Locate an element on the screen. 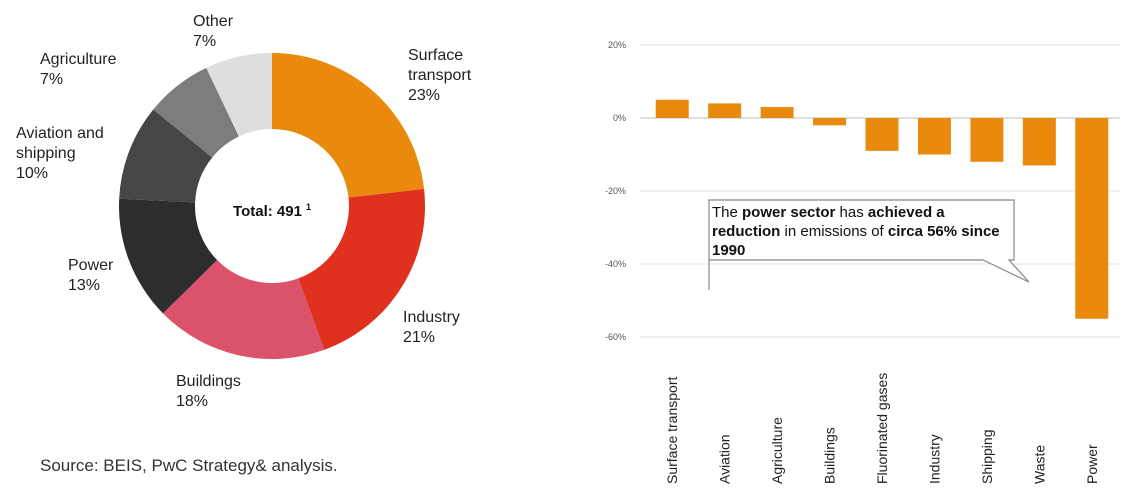 The image size is (1127, 499). category-label: Agriculture is located at coordinates (777, 450).